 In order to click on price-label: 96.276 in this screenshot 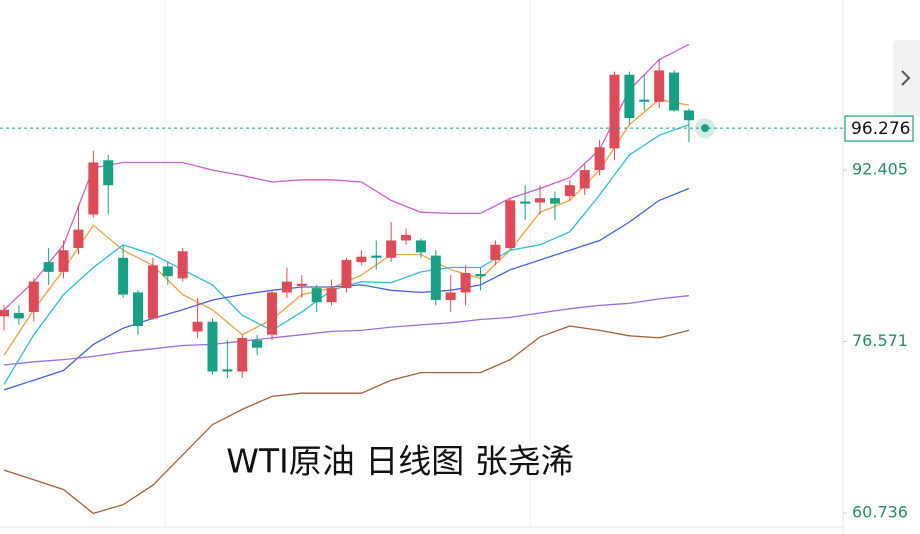, I will do `click(880, 129)`.